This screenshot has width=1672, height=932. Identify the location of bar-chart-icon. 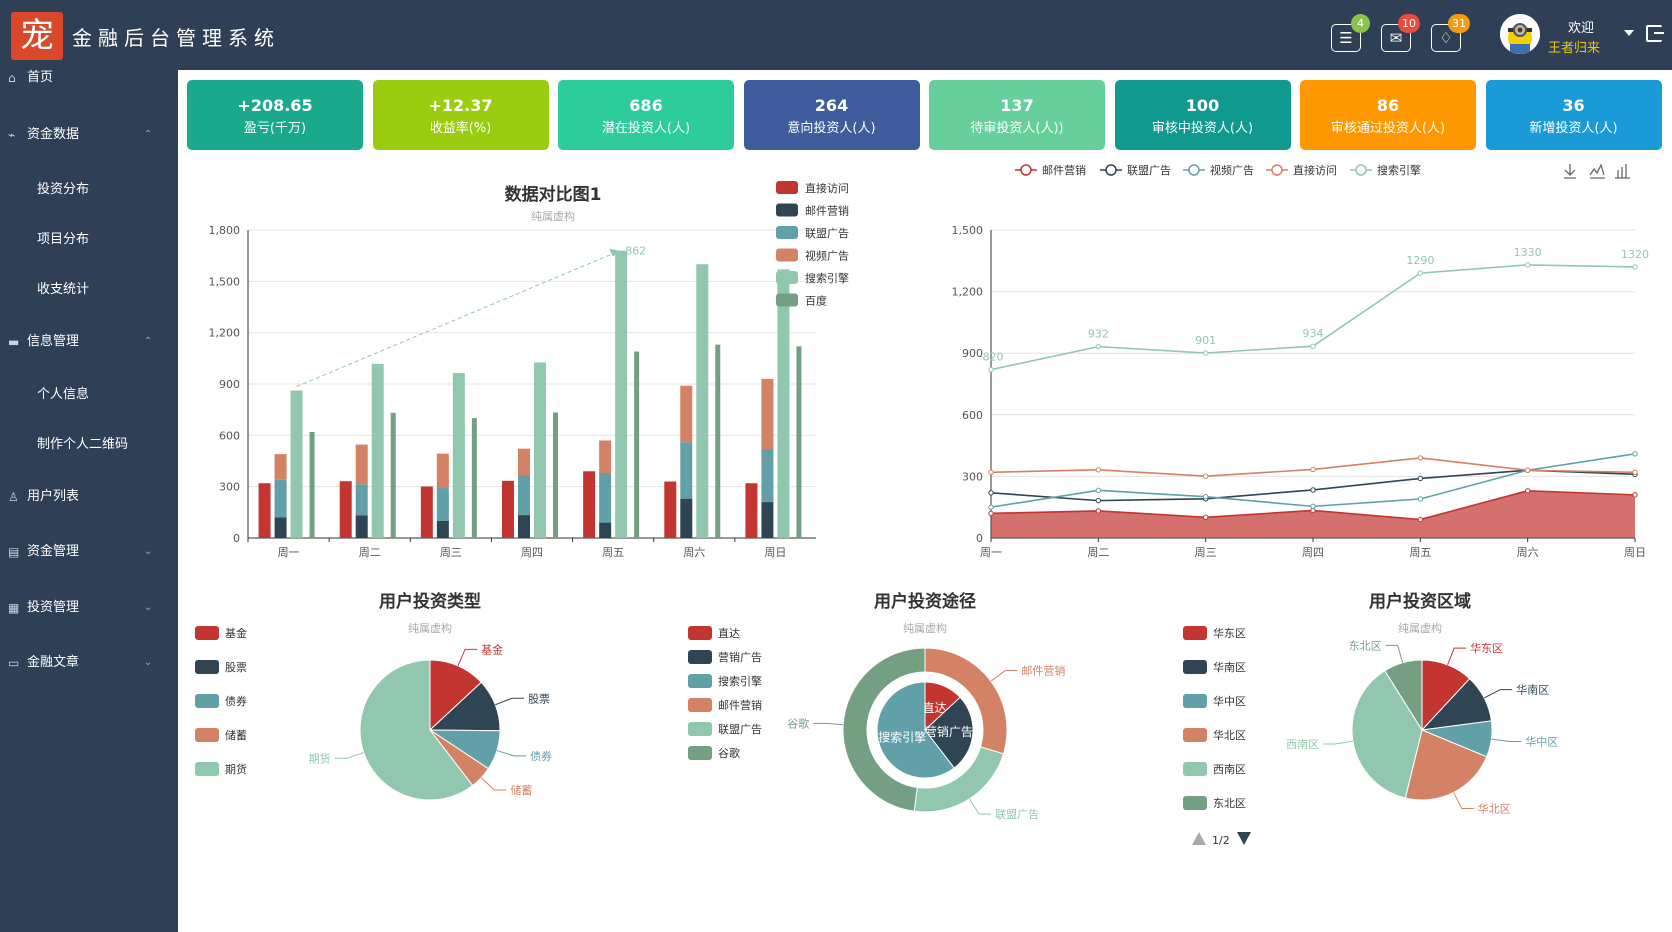
(1622, 171).